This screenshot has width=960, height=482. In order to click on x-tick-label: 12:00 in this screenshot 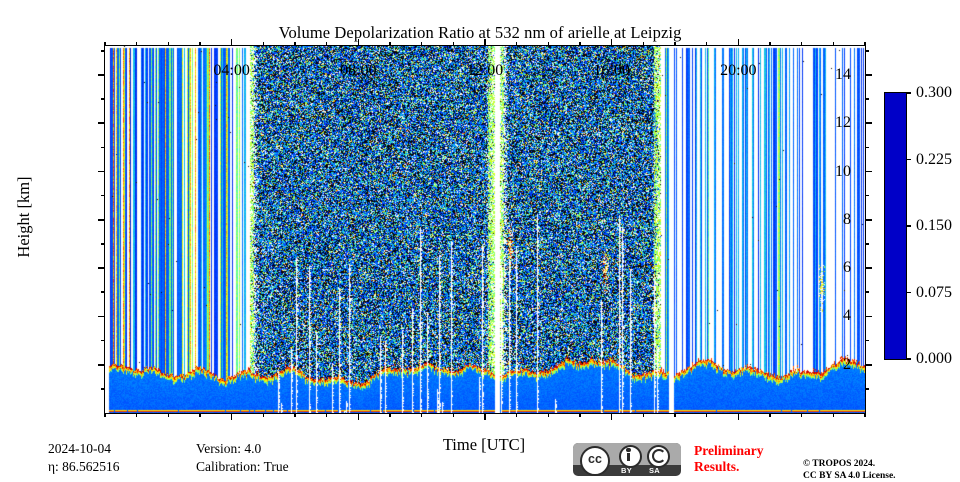, I will do `click(485, 70)`.